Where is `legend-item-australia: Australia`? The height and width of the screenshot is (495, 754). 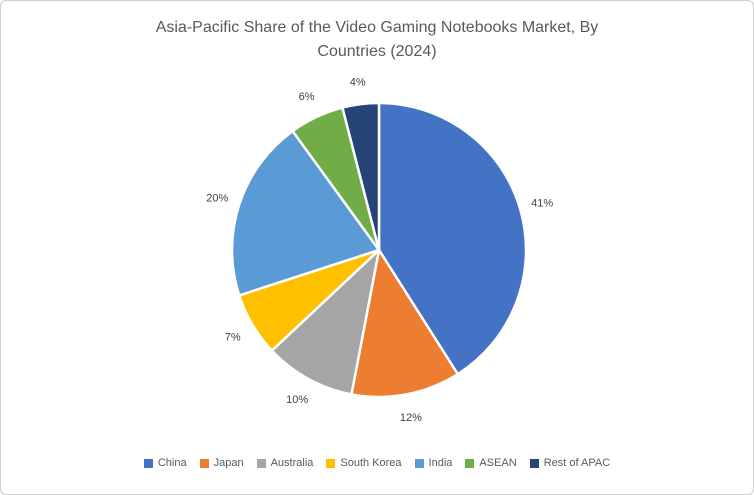 legend-item-australia: Australia is located at coordinates (285, 463).